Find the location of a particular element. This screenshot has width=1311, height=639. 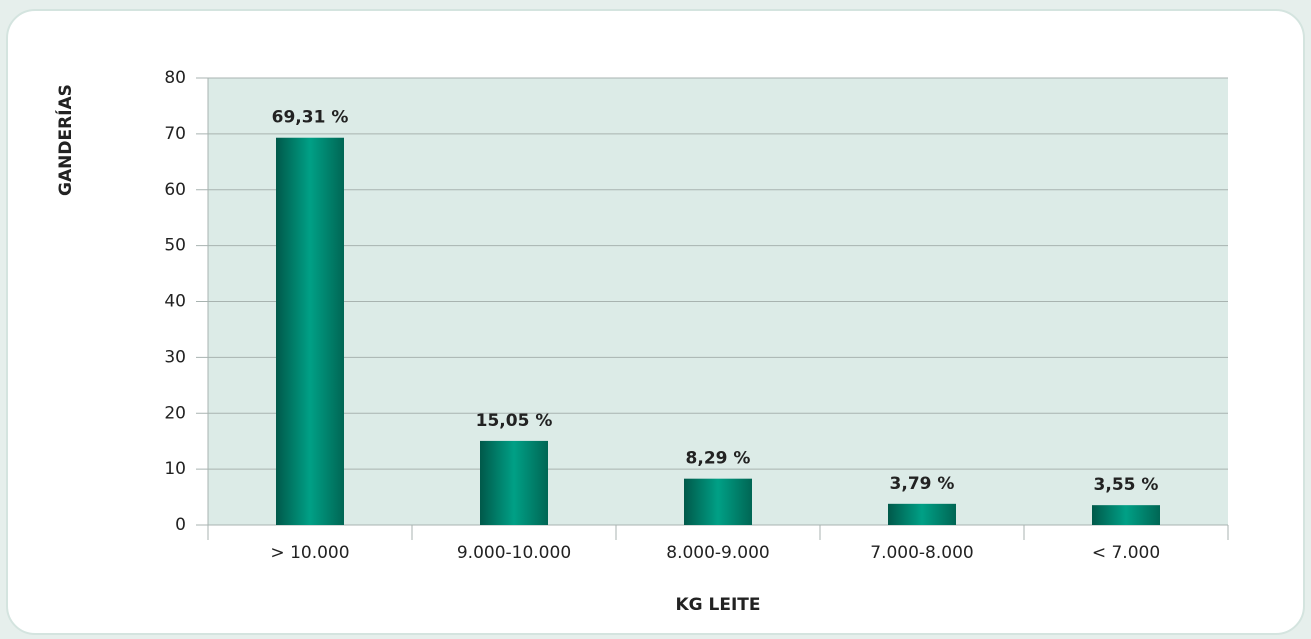

y-tick-label: 0 is located at coordinates (180, 525).